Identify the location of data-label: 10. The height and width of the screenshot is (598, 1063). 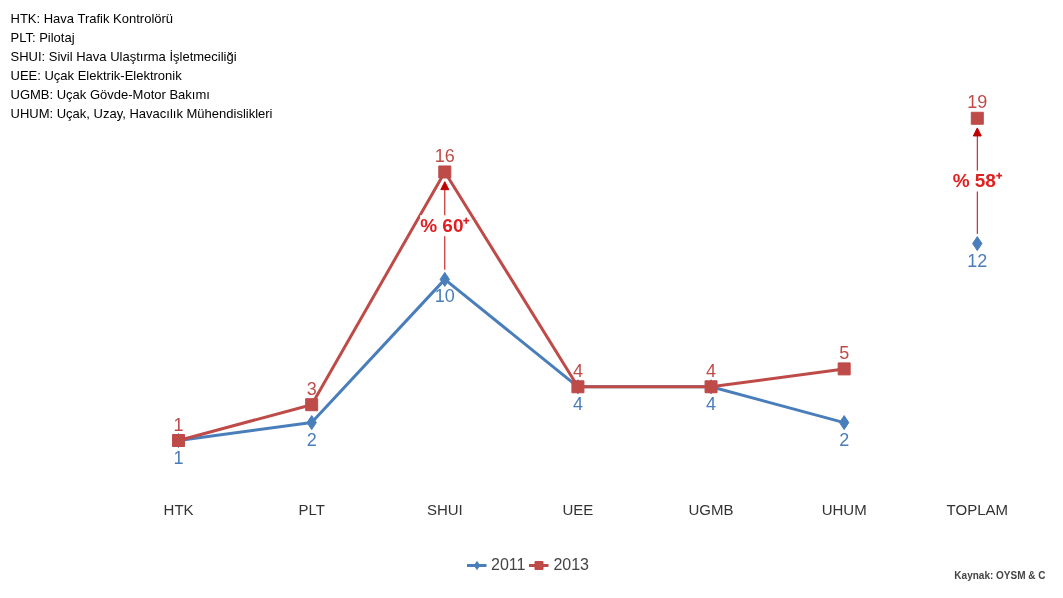
(444, 296).